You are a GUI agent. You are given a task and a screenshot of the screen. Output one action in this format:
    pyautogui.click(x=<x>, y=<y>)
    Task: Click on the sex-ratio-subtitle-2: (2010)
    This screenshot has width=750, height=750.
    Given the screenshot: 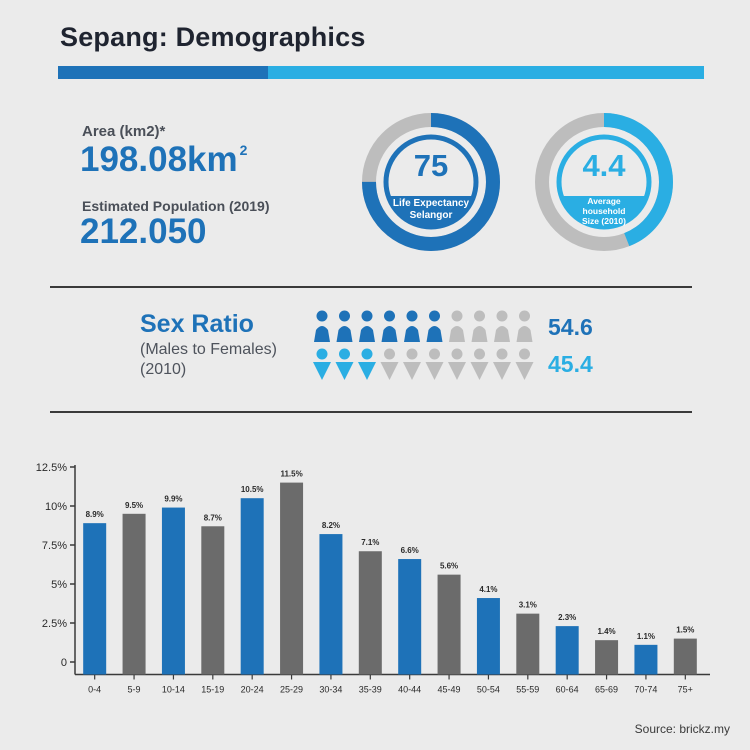 What is the action you would take?
    pyautogui.click(x=163, y=369)
    